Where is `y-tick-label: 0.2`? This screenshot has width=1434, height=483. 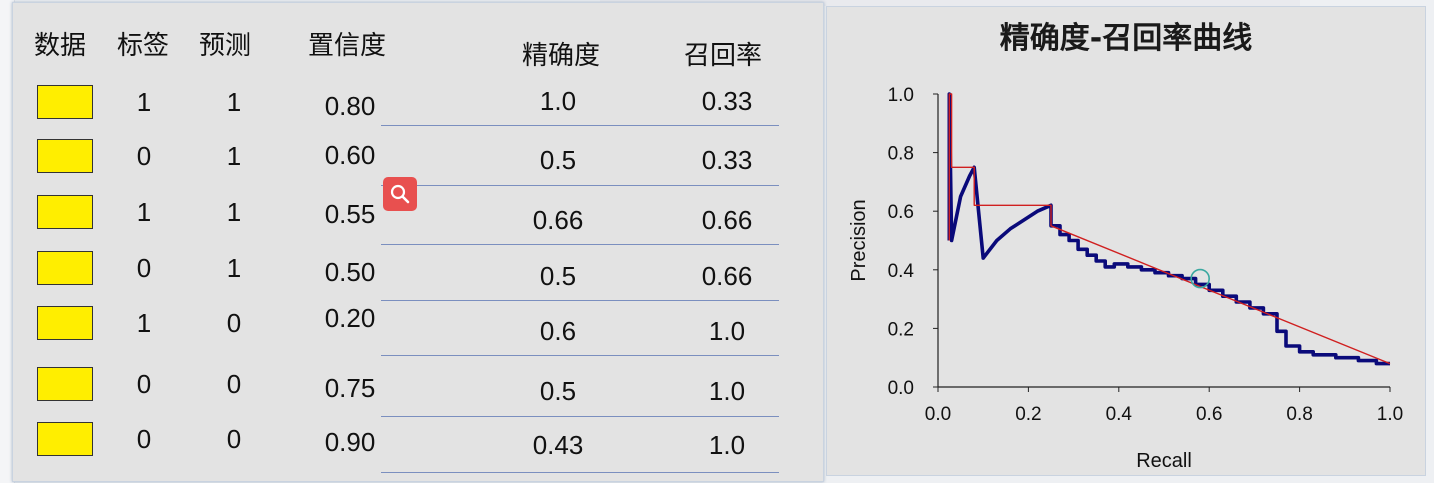
y-tick-label: 0.2 is located at coordinates (901, 329).